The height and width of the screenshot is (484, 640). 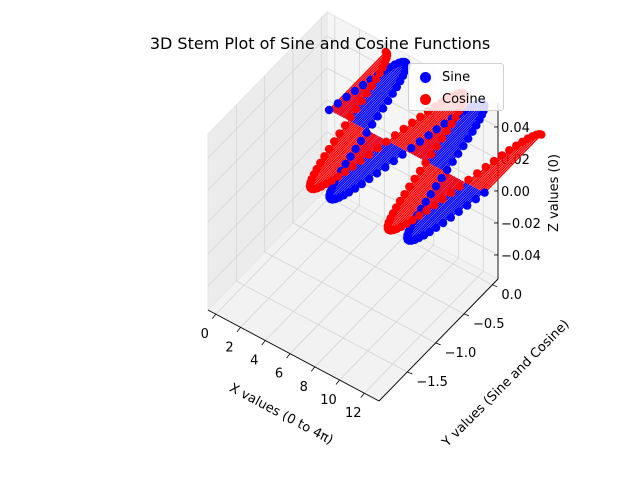 What do you see at coordinates (281, 414) in the screenshot?
I see `x-axis-label: X values (0 to 4π)` at bounding box center [281, 414].